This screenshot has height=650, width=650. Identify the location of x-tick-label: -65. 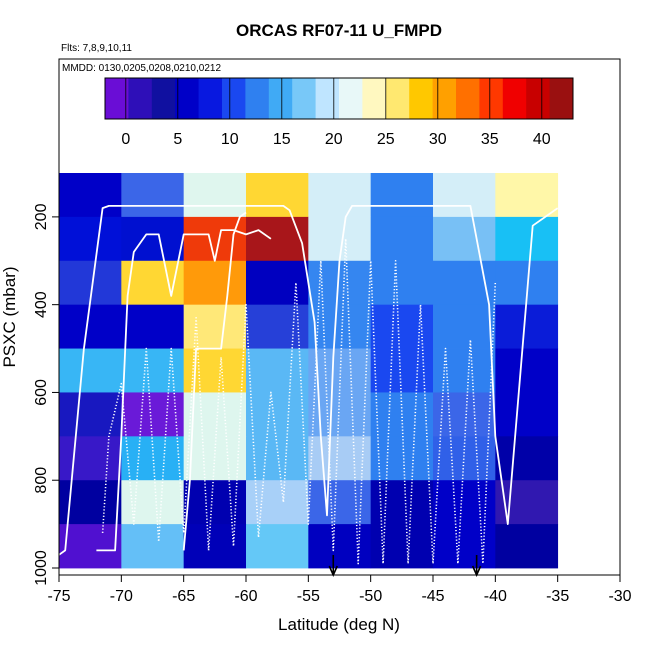
(183, 596).